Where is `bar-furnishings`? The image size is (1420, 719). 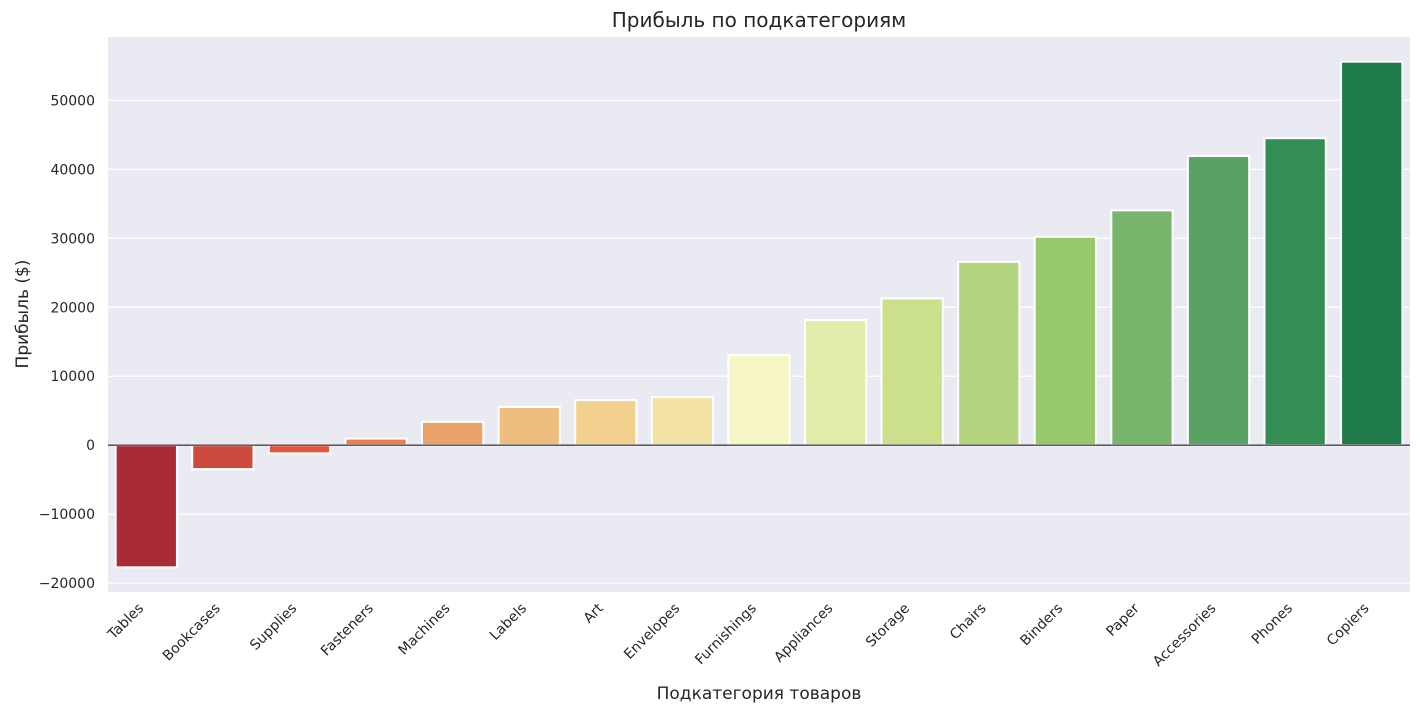
bar-furnishings is located at coordinates (759, 400).